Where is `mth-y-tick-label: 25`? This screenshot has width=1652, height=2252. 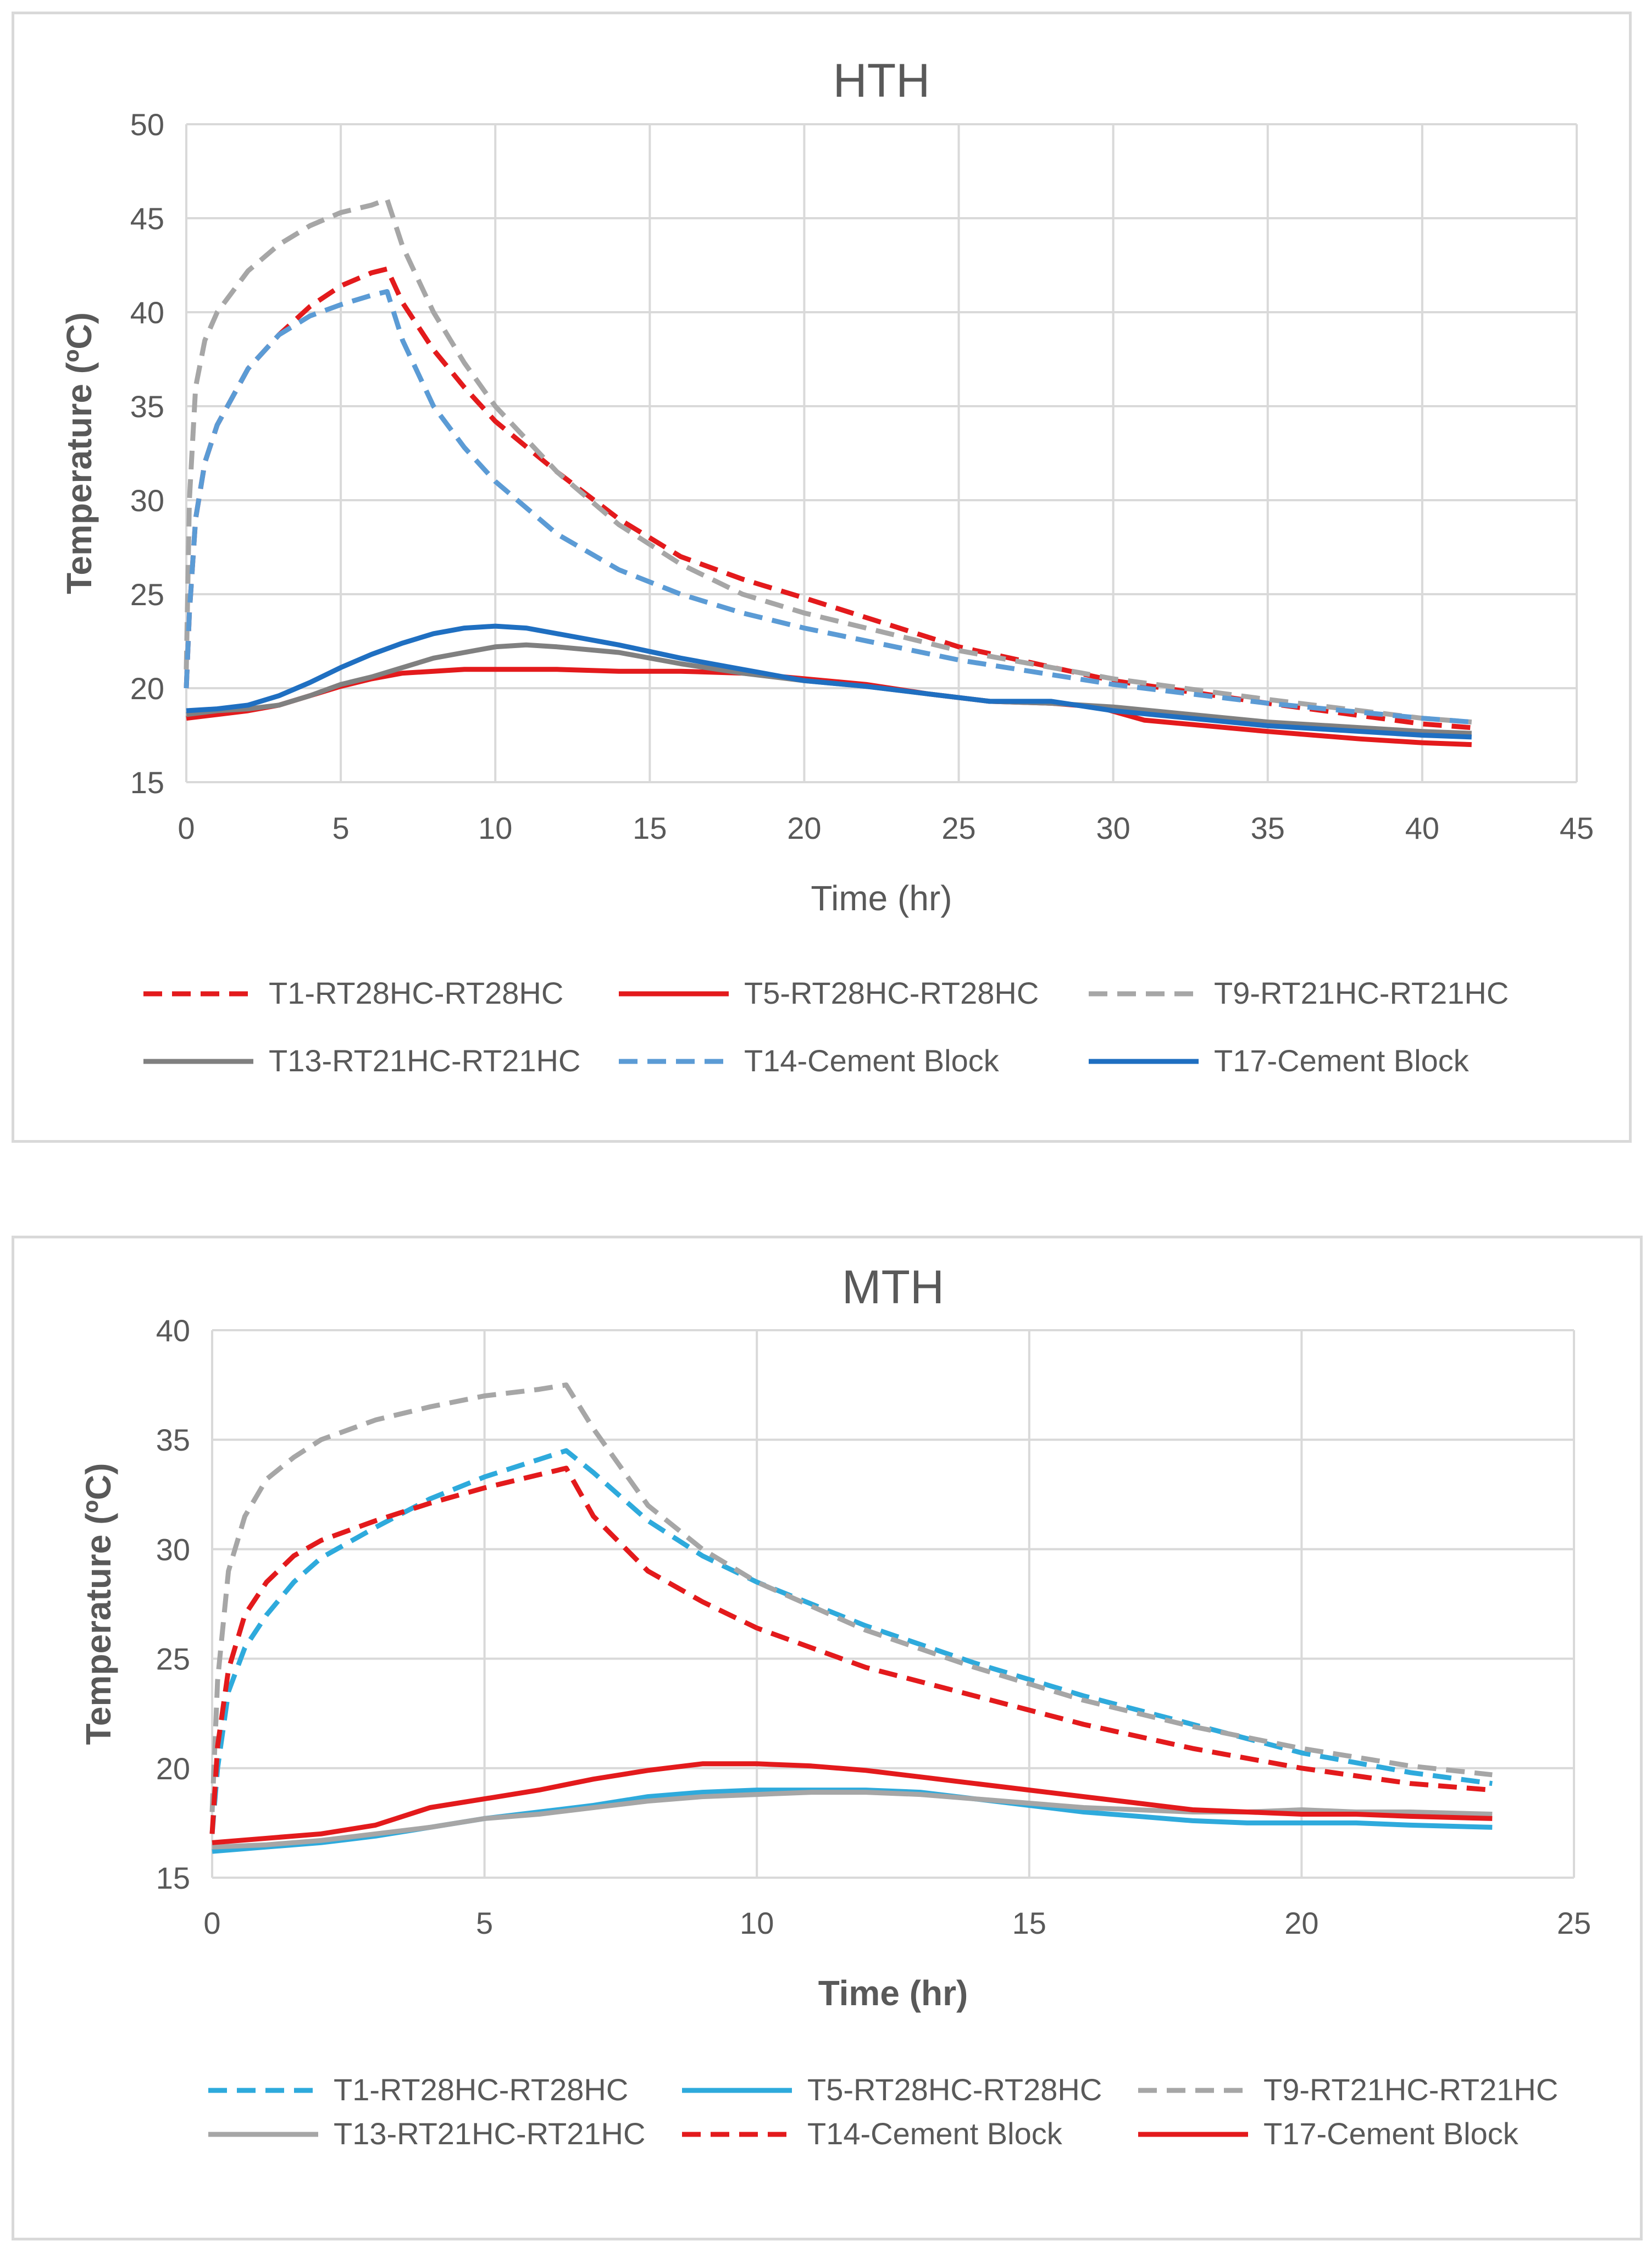
mth-y-tick-label: 25 is located at coordinates (173, 1659).